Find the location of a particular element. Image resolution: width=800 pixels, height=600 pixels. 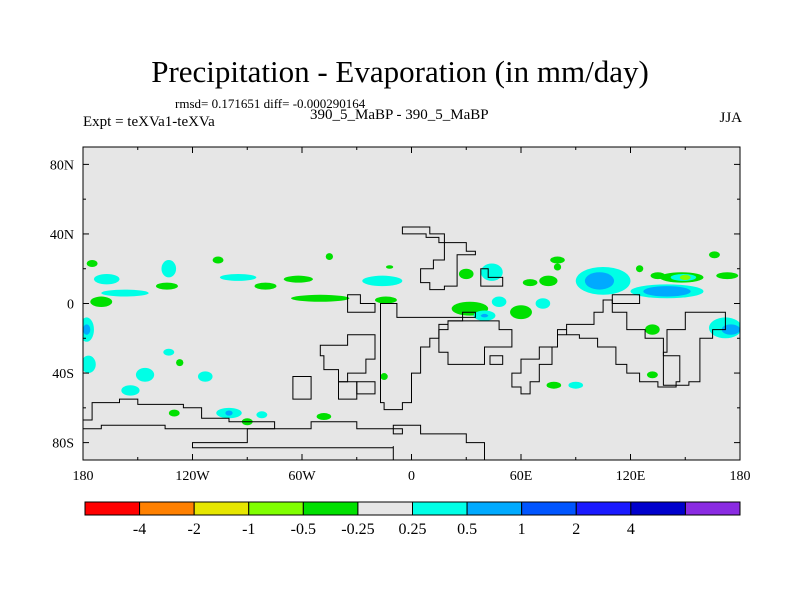

x-tick-label: 120E is located at coordinates (631, 476).